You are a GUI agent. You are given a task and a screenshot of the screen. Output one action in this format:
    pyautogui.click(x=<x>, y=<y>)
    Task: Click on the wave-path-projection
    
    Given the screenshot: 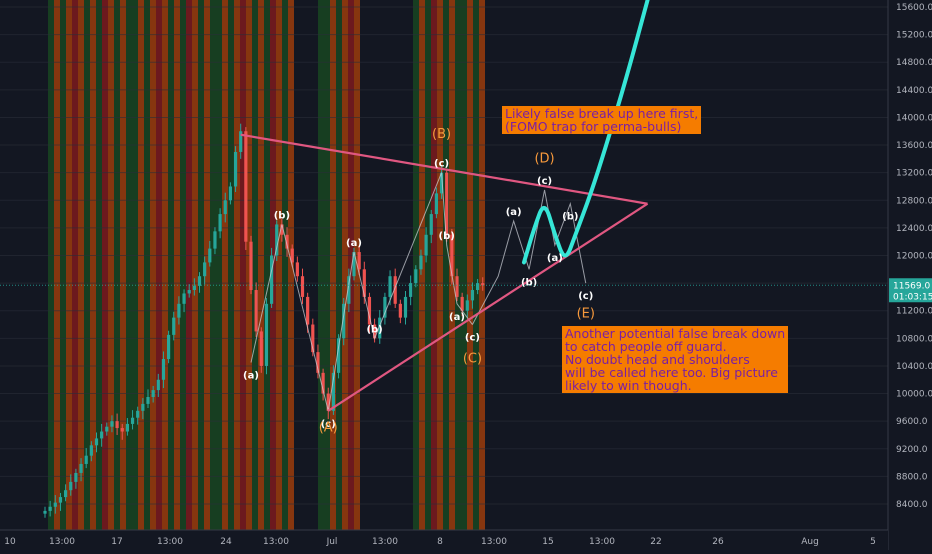 What is the action you would take?
    pyautogui.click(x=529, y=257)
    